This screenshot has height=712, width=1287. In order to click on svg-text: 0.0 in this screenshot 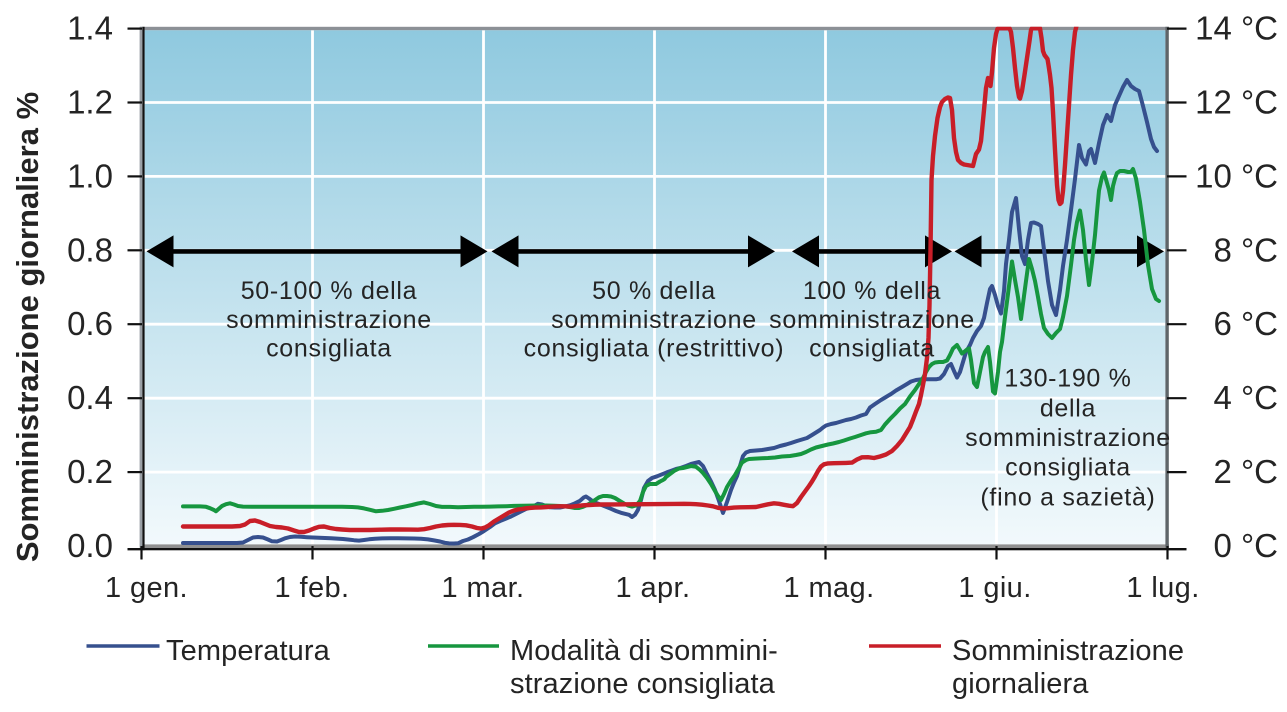, I will do `click(90, 545)`.